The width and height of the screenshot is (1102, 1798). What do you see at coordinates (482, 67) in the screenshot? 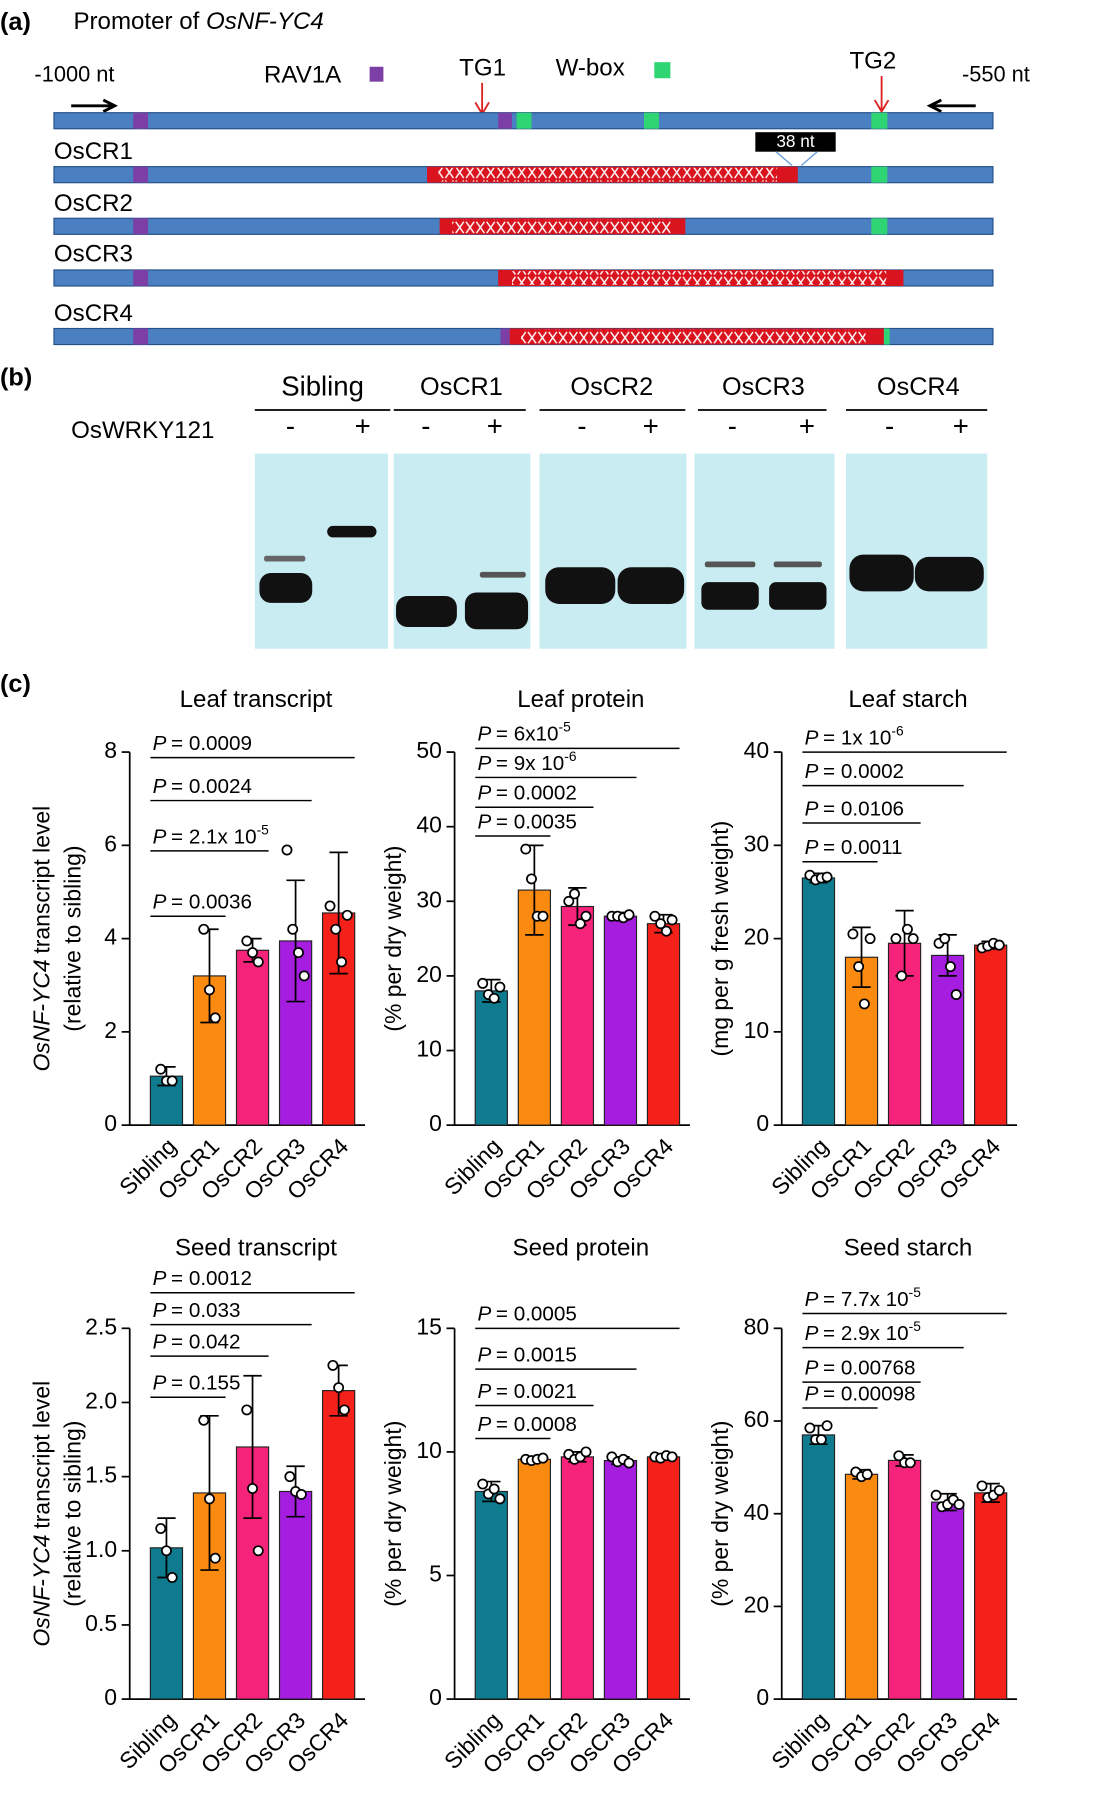
I see `motif-label: TG1` at bounding box center [482, 67].